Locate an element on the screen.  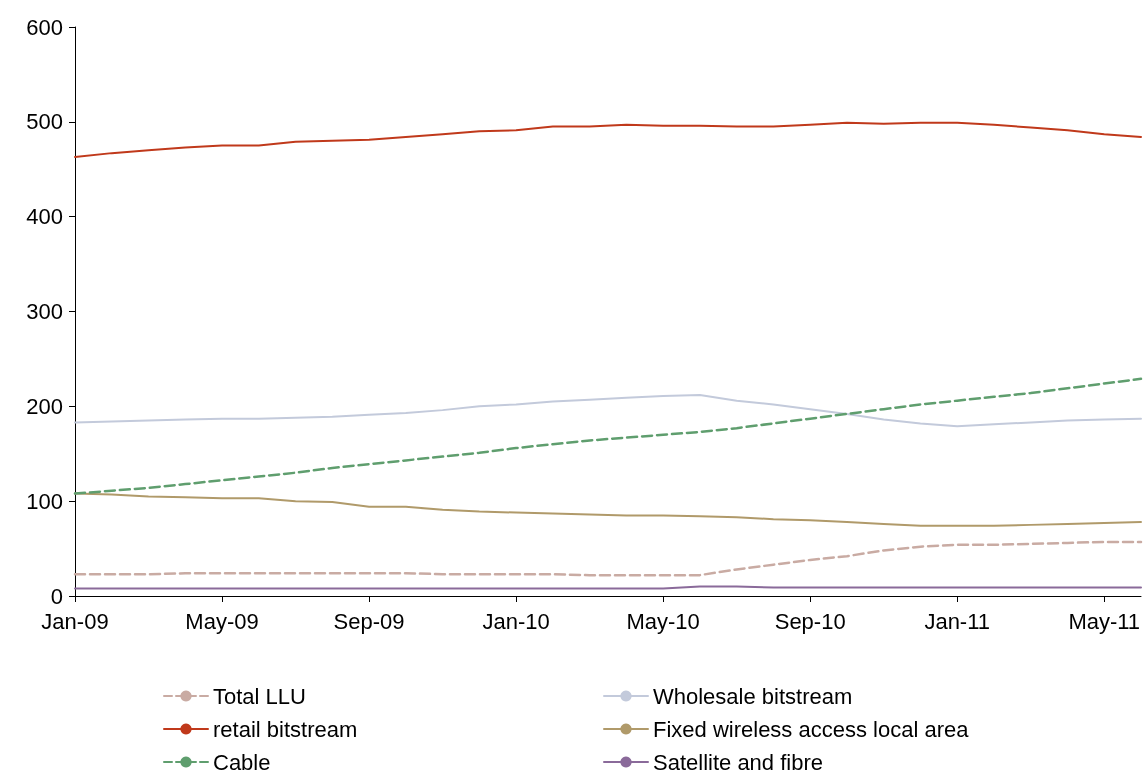
y-tick-label: 200 is located at coordinates (44, 406).